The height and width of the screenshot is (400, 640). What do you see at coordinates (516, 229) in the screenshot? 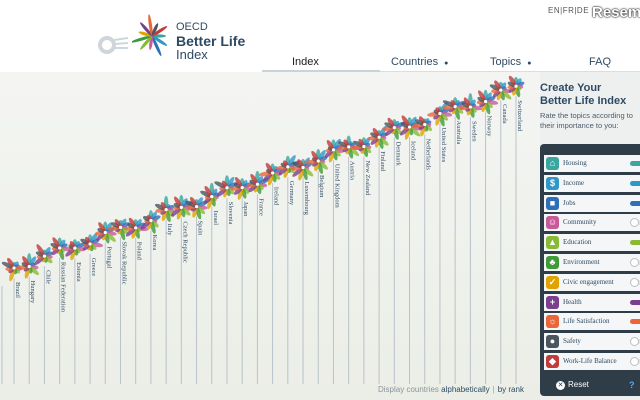
I see `country-flower: Switzerland` at bounding box center [516, 229].